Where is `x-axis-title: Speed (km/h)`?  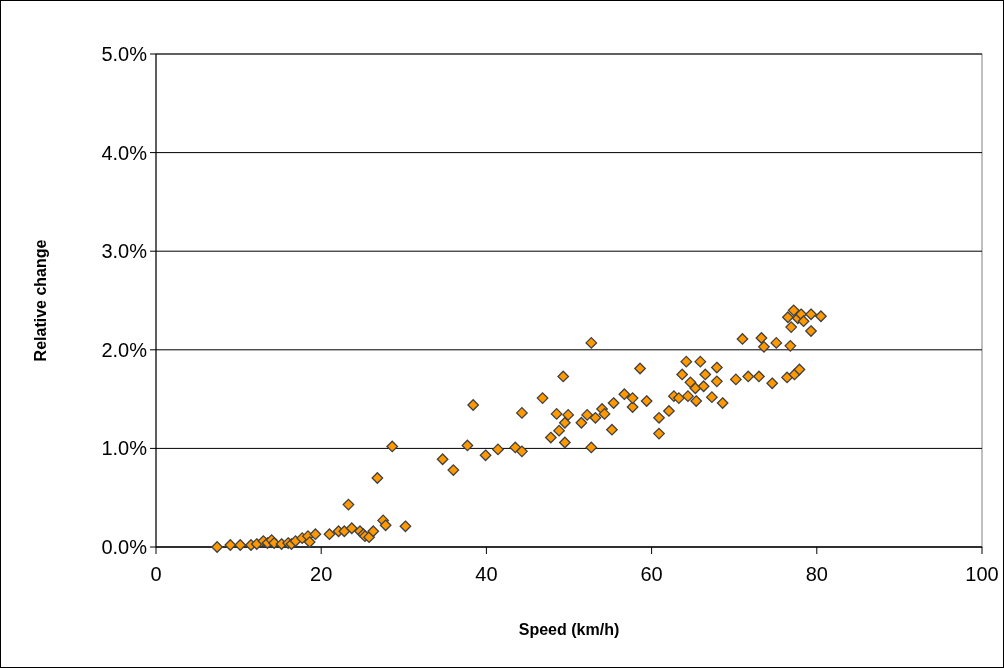 x-axis-title: Speed (km/h) is located at coordinates (569, 629).